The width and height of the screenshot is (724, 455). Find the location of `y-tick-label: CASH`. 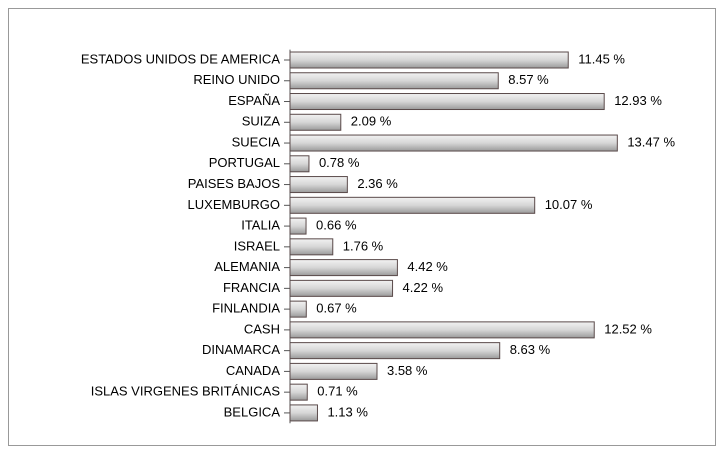

y-tick-label: CASH is located at coordinates (262, 328).